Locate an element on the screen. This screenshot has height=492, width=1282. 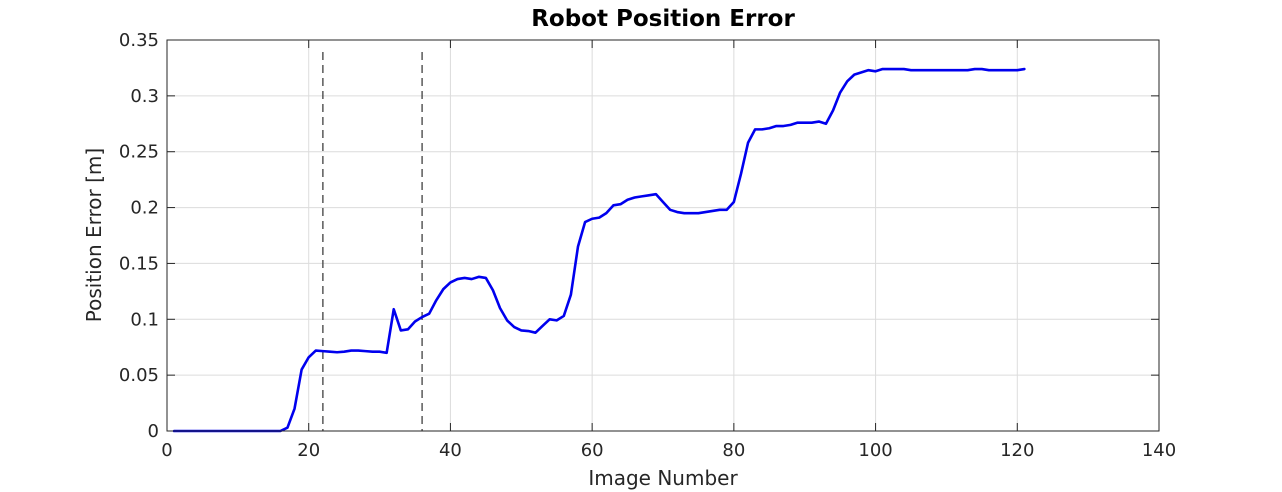
y-axis-label: Position Error [m] is located at coordinates (94, 235).